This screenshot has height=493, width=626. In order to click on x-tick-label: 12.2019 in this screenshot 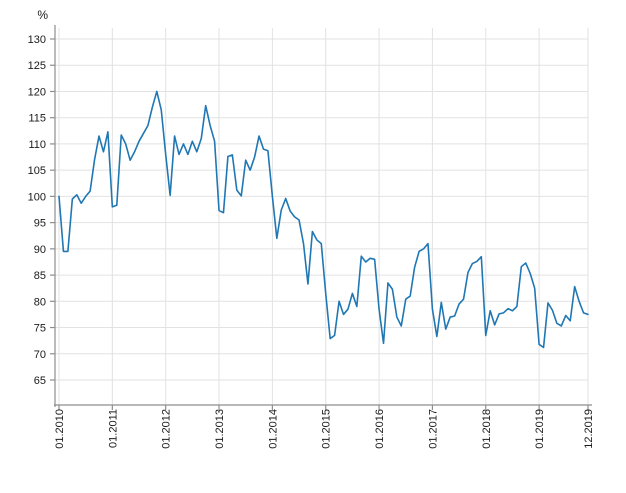, I will do `click(589, 429)`.